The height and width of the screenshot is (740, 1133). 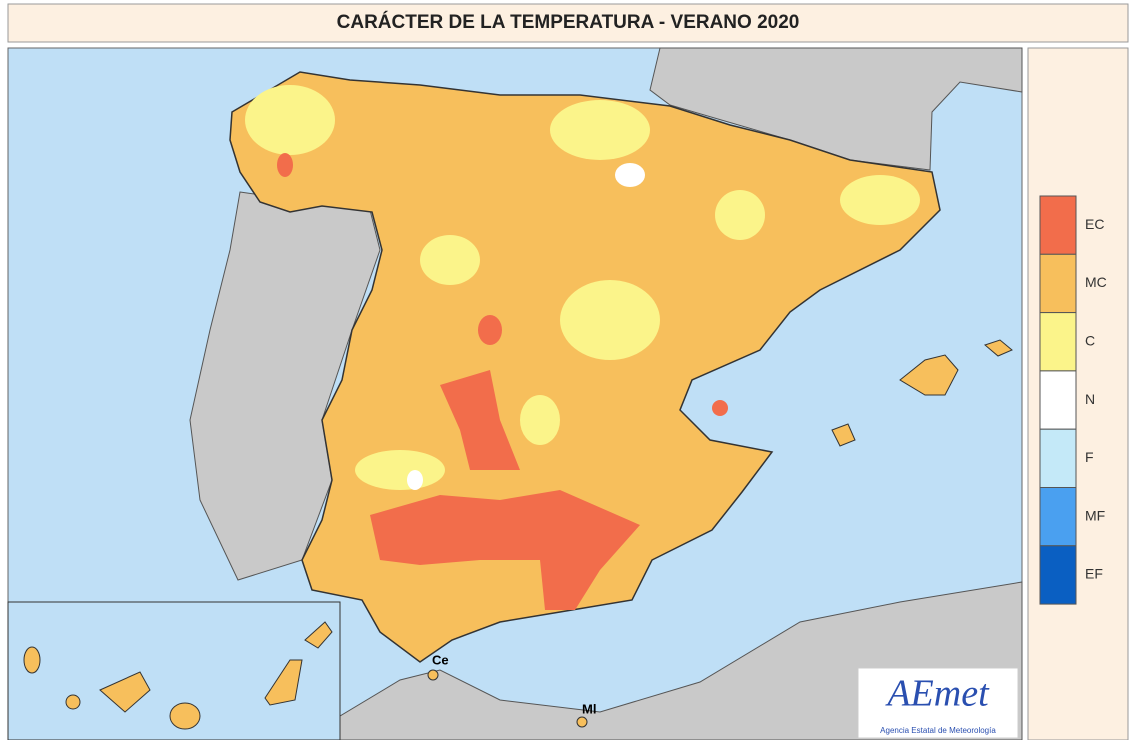 What do you see at coordinates (922, 393) in the screenshot?
I see `balearic-islands` at bounding box center [922, 393].